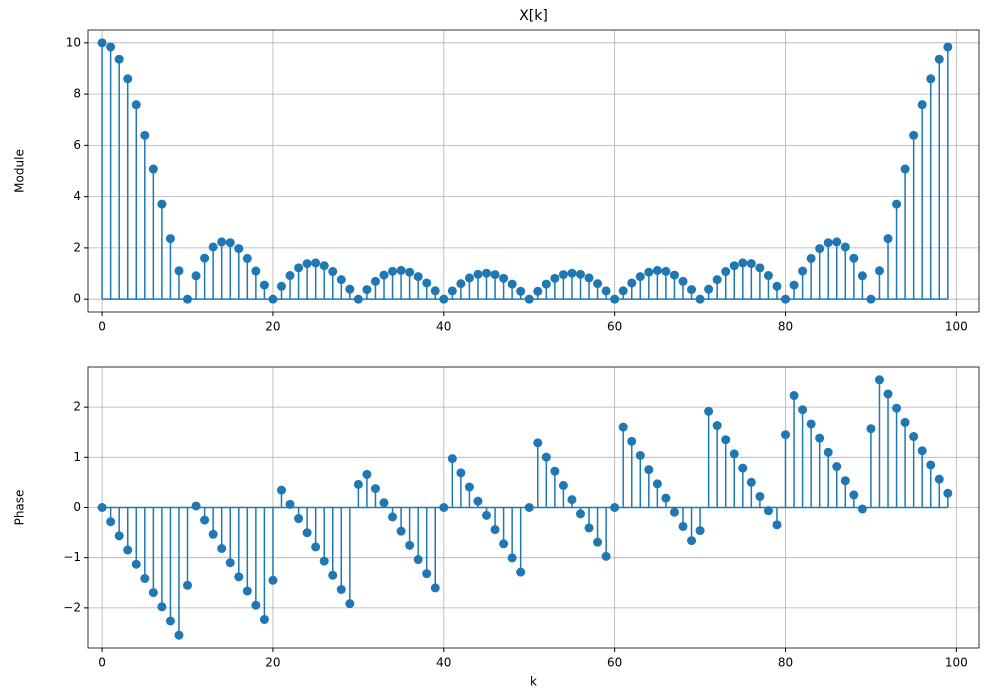  What do you see at coordinates (72, 607) in the screenshot?
I see `y-tick-label: −2` at bounding box center [72, 607].